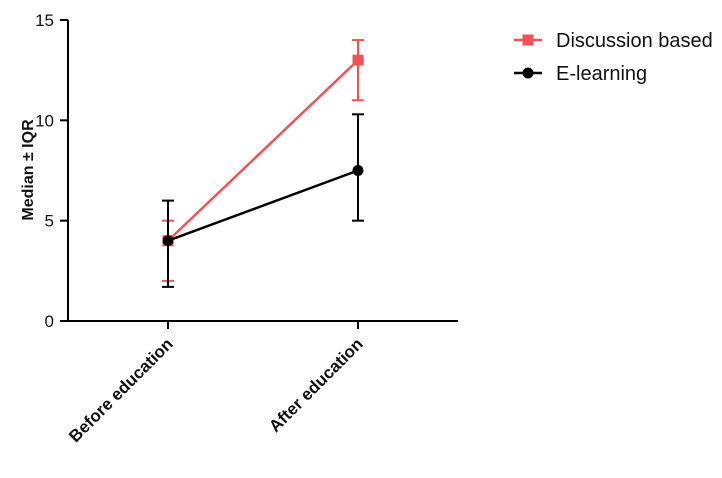 The image size is (722, 478). What do you see at coordinates (44, 20) in the screenshot?
I see `y-tick-label: 15` at bounding box center [44, 20].